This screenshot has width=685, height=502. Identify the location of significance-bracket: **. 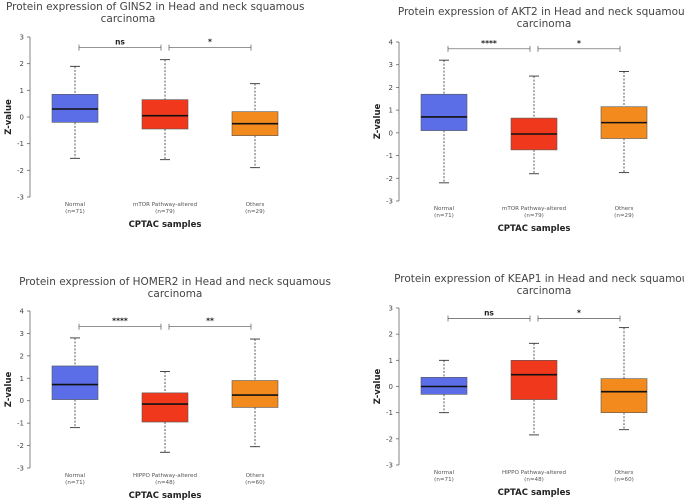
(210, 323).